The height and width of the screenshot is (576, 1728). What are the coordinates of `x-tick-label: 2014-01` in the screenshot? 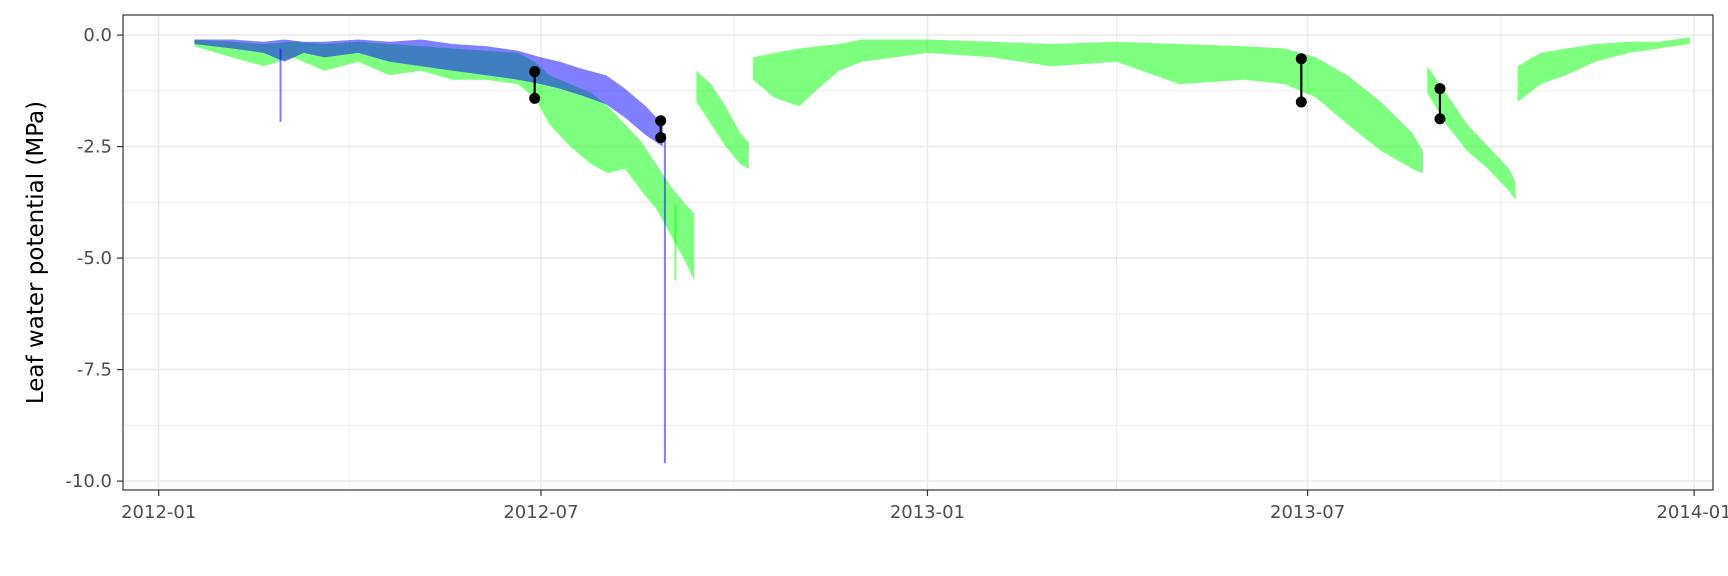 It's located at (1692, 512).